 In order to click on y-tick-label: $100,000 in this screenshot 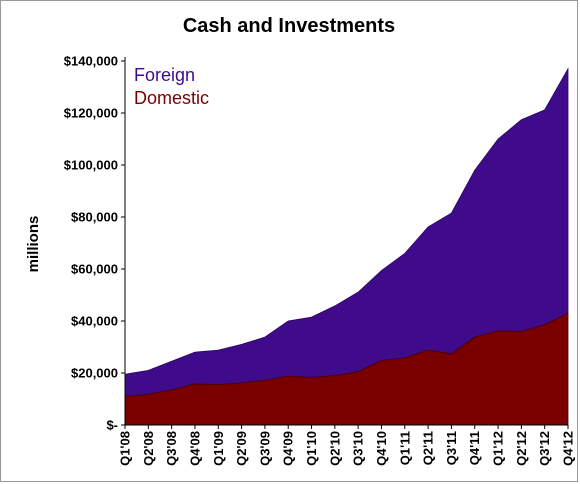, I will do `click(91, 165)`.